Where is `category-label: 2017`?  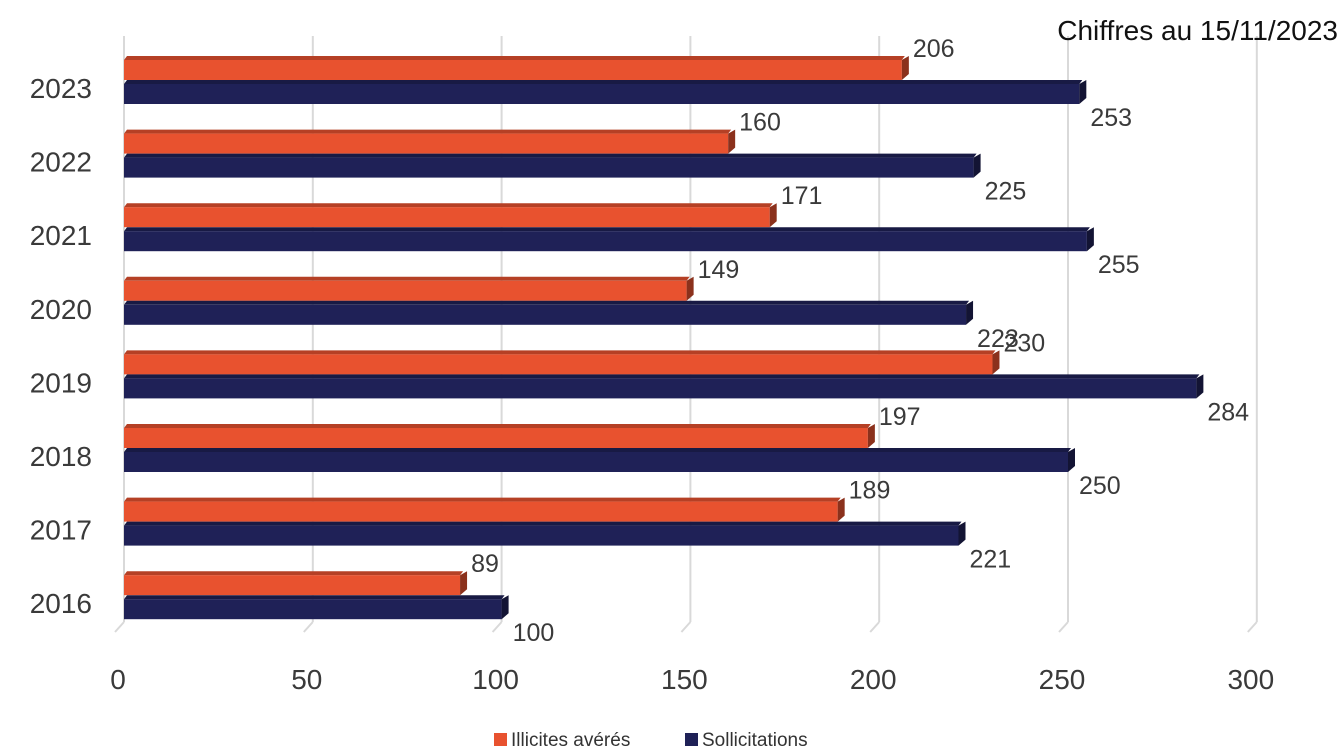 category-label: 2017 is located at coordinates (61, 530).